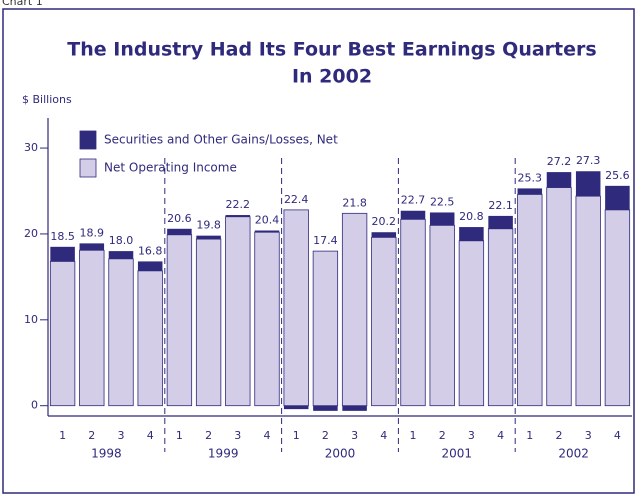  I want to click on y-tick-label: 20, so click(31, 233).